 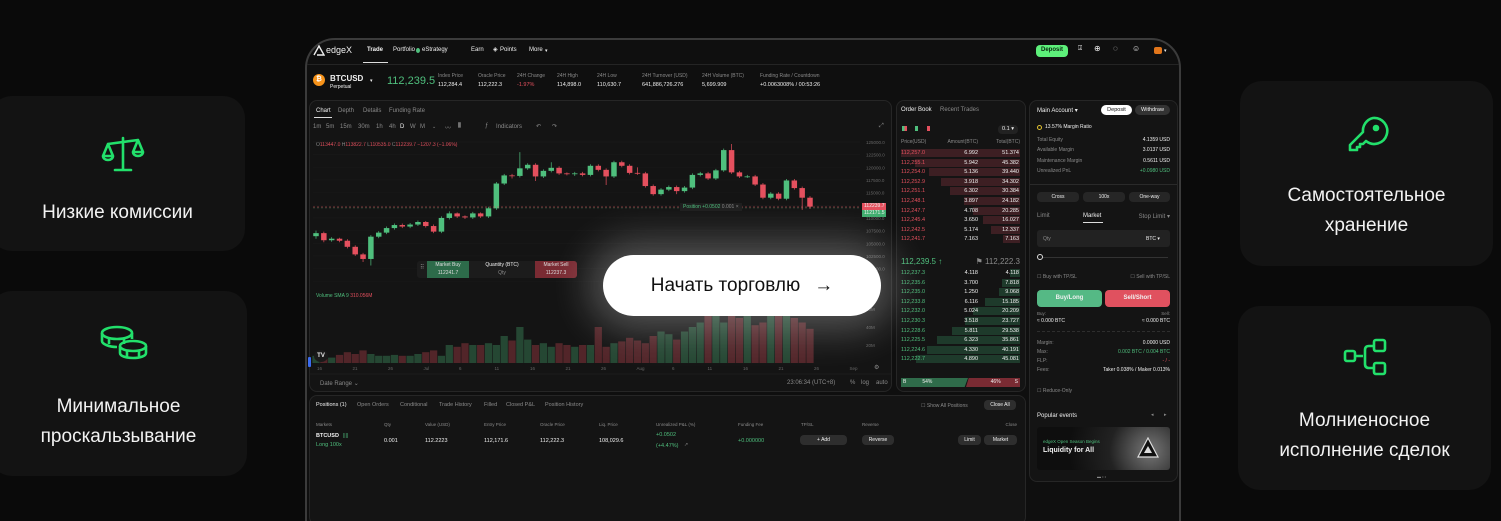 What do you see at coordinates (407, 111) in the screenshot?
I see `chart-tab: Funding Rate` at bounding box center [407, 111].